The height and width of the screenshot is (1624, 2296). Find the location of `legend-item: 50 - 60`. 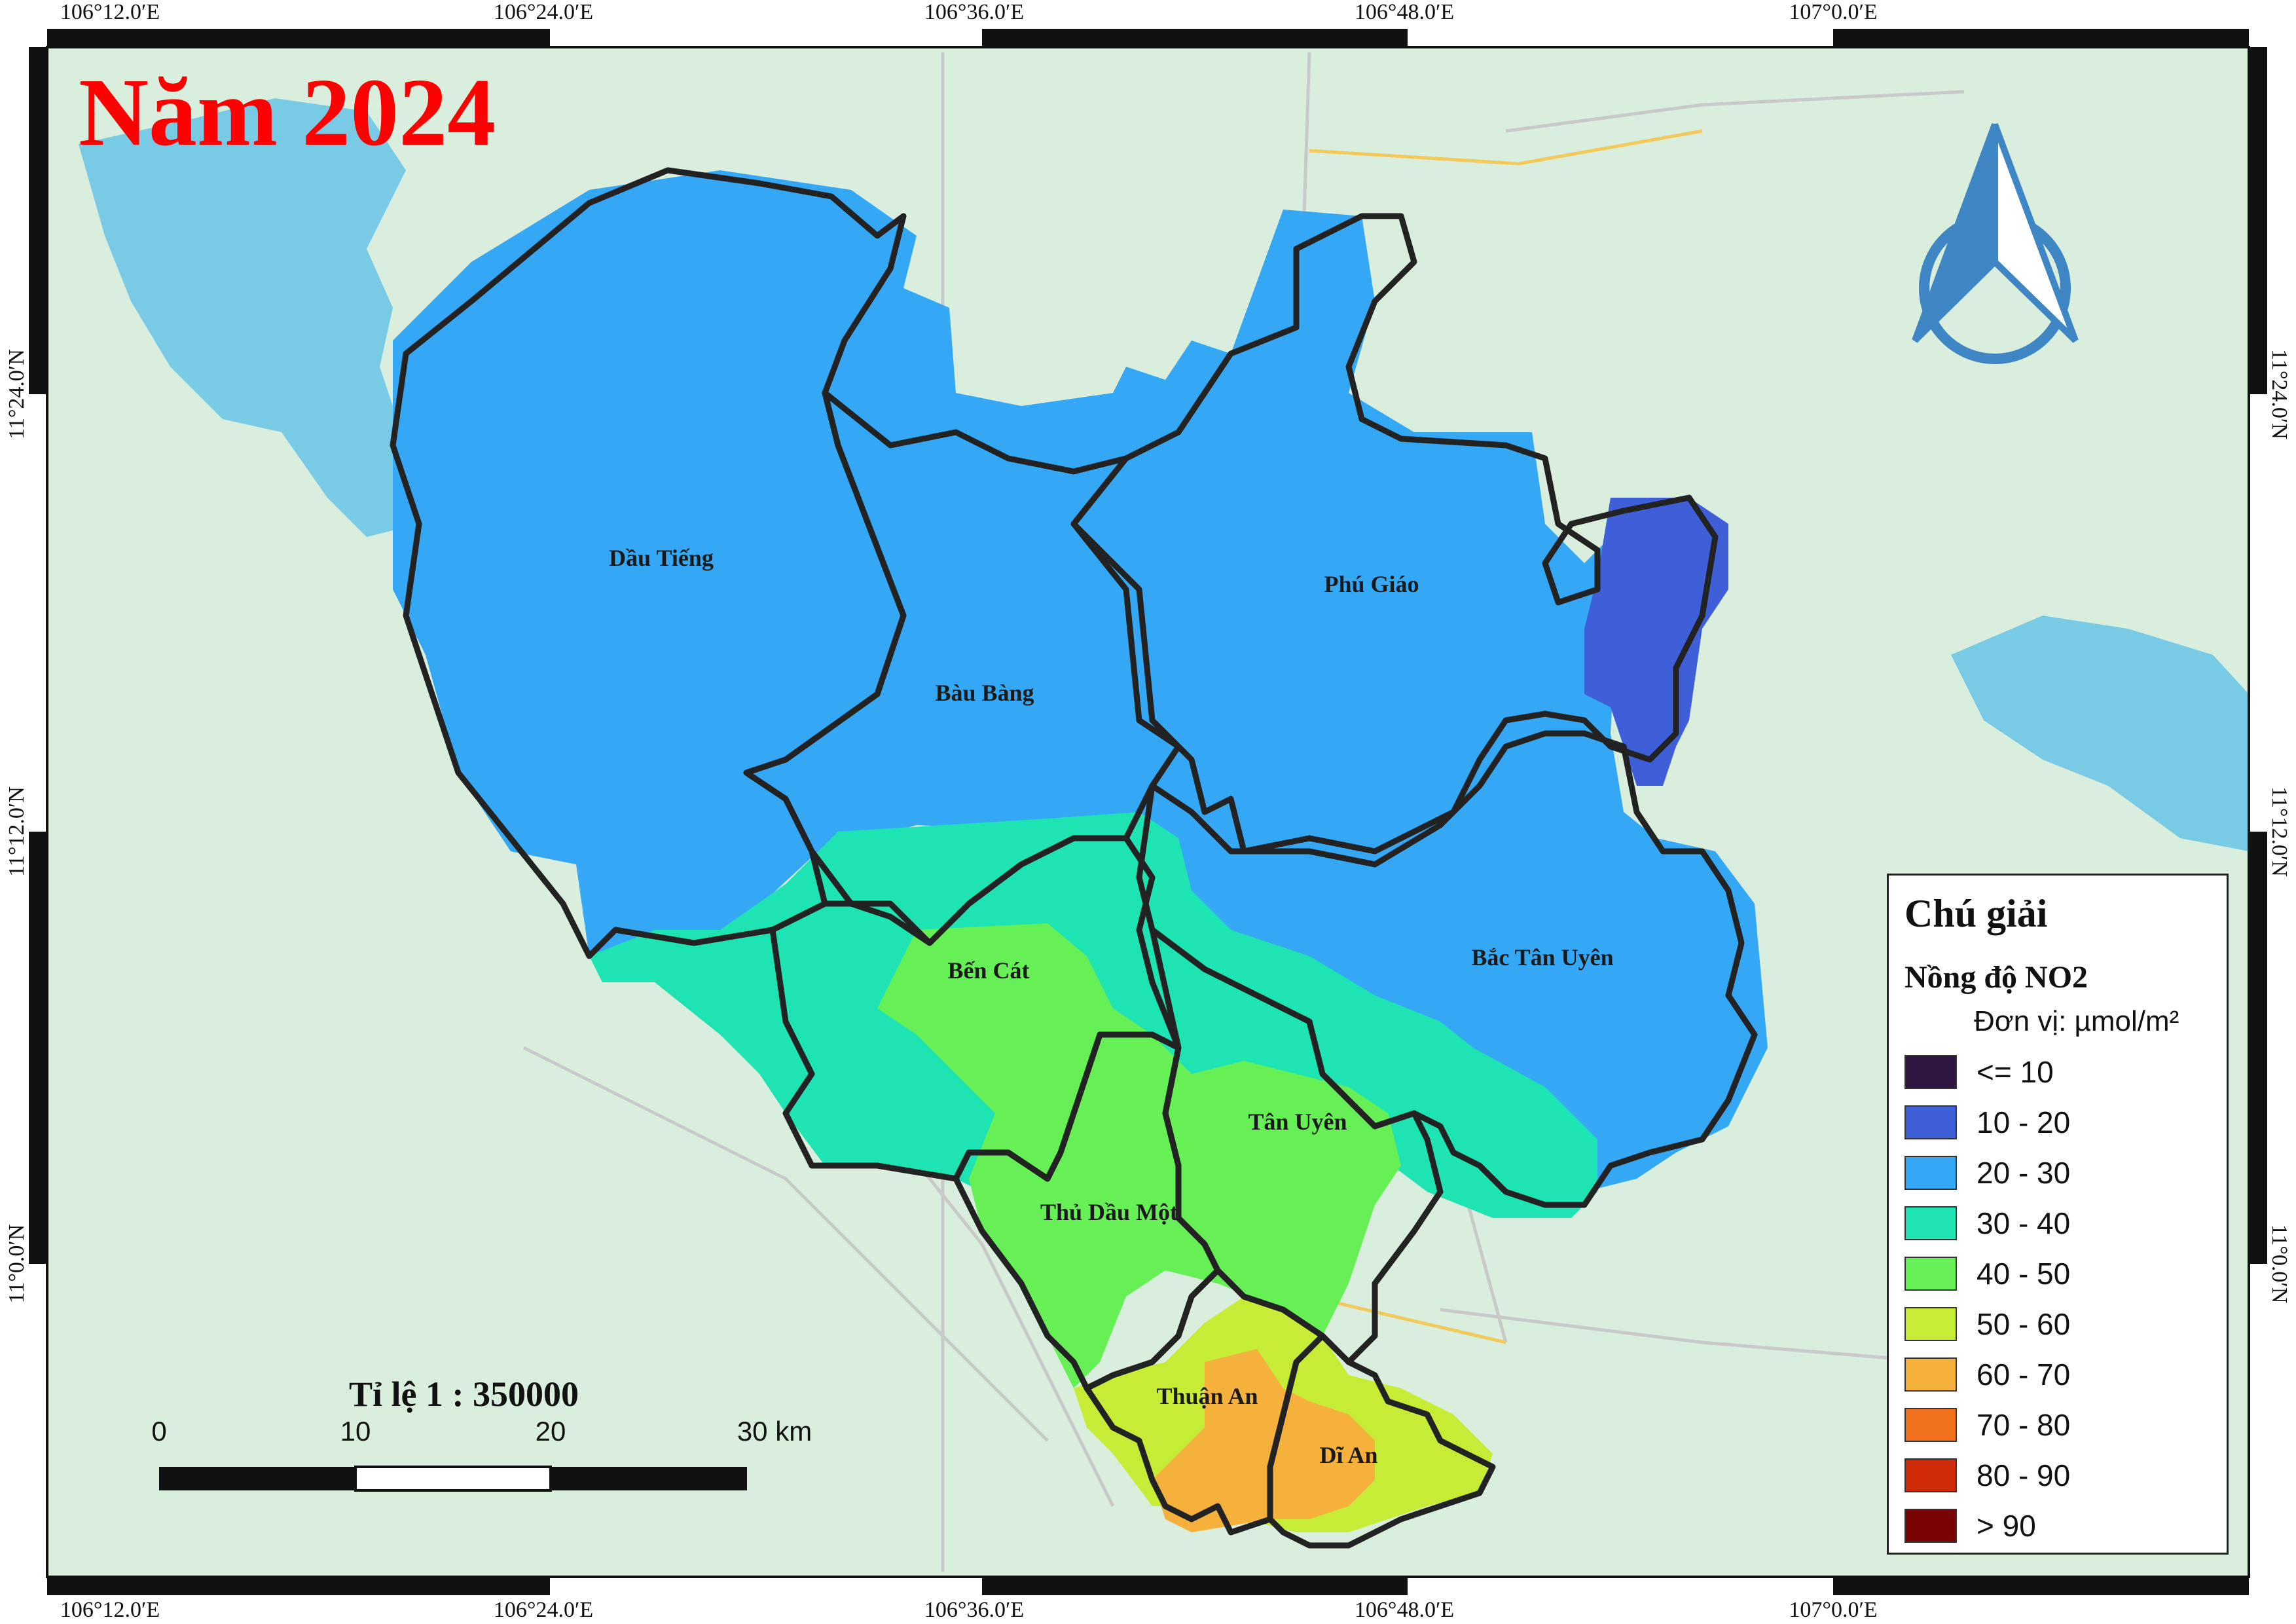

legend-item: 50 - 60 is located at coordinates (1987, 1324).